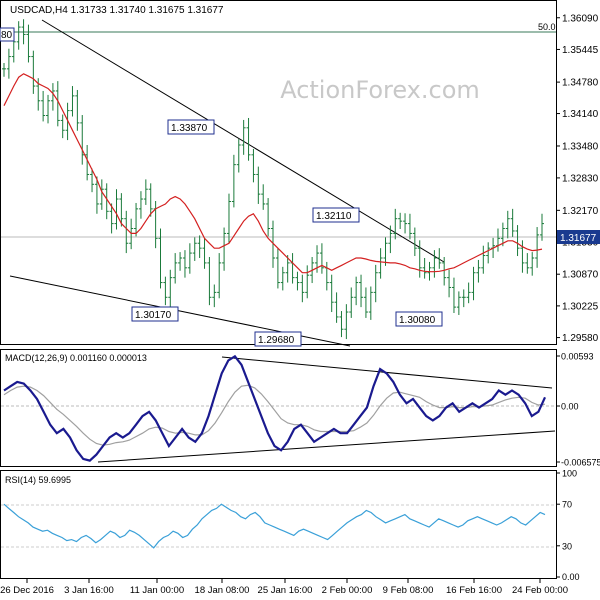 The image size is (600, 600). What do you see at coordinates (540, 590) in the screenshot?
I see `x-tick-label: 24 Feb 00:00` at bounding box center [540, 590].